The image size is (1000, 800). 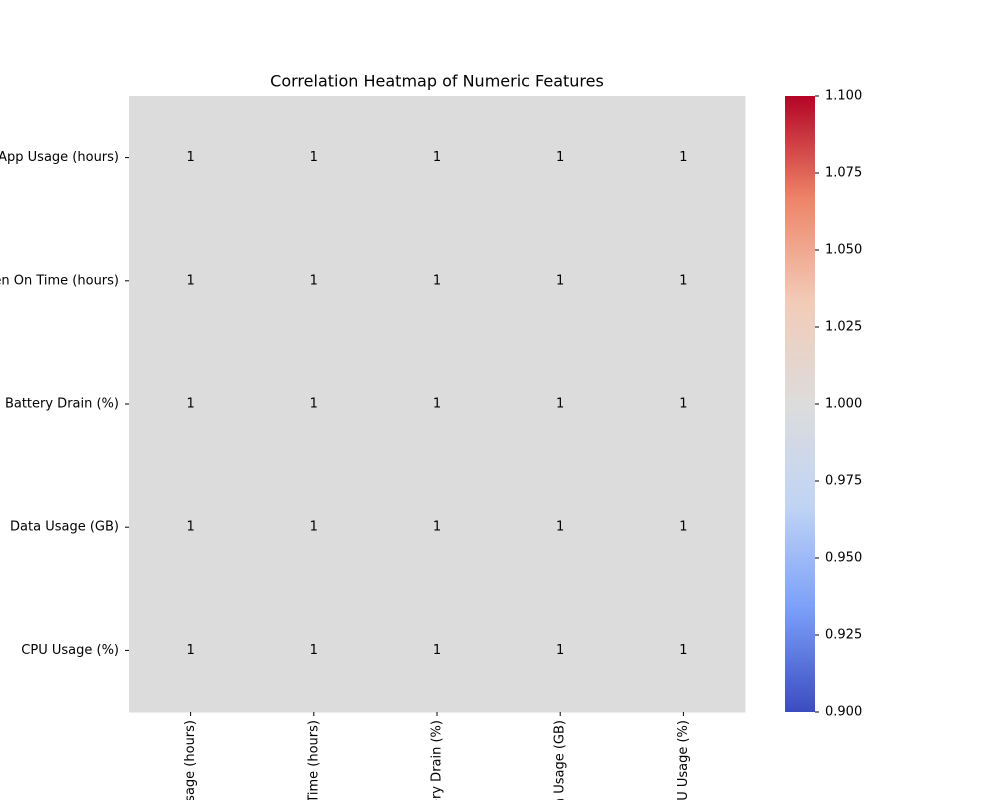 What do you see at coordinates (70, 650) in the screenshot?
I see `y-tick-label: CPU Usage (%)` at bounding box center [70, 650].